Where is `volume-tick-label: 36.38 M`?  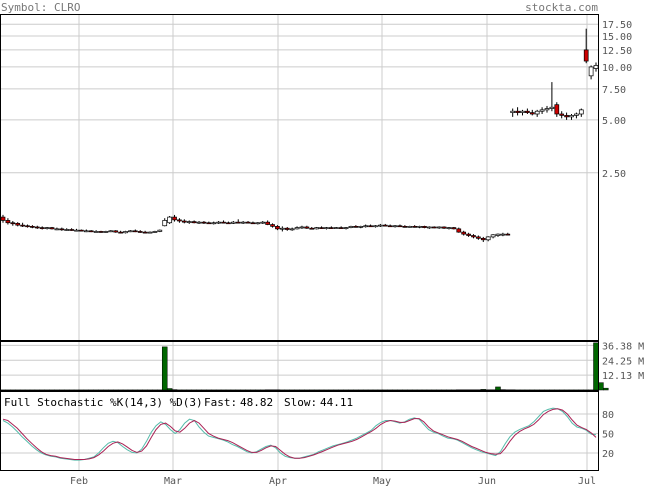 volume-tick-label: 36.38 M is located at coordinates (623, 346).